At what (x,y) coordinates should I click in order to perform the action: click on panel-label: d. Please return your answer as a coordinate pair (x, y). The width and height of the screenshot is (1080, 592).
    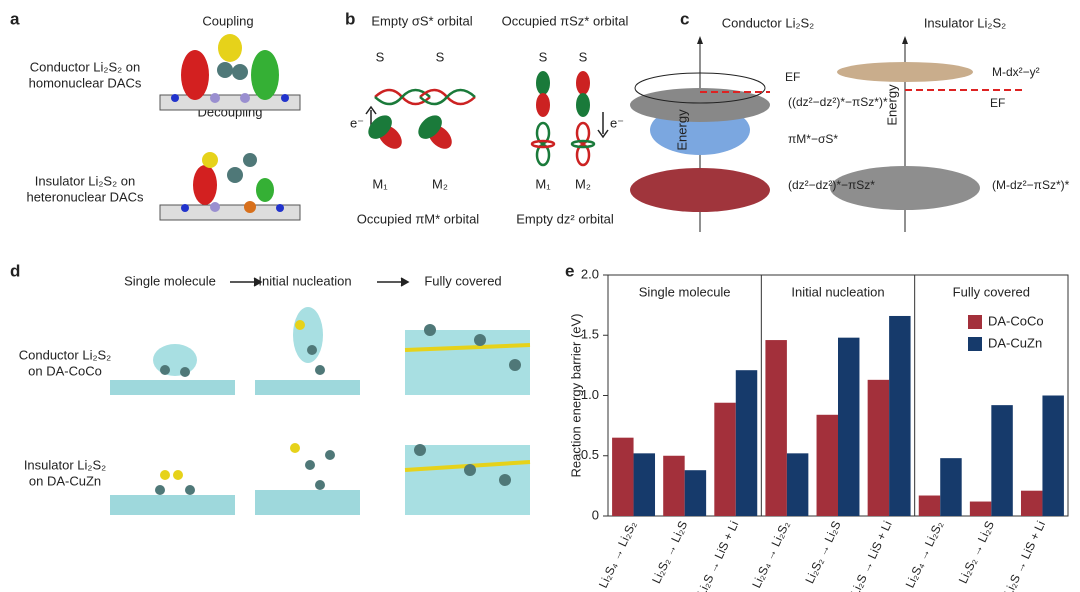
    Looking at the image, I should click on (15, 270).